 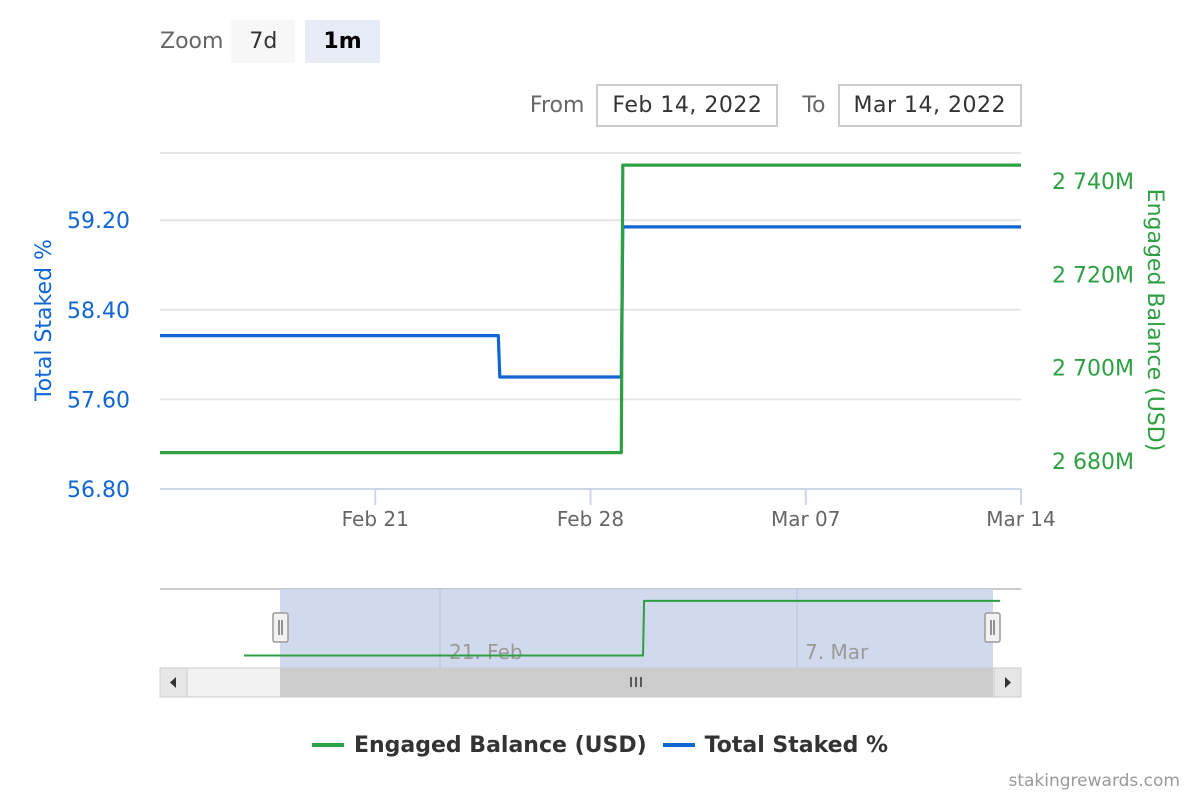 I want to click on navigator-series-line, so click(x=622, y=628).